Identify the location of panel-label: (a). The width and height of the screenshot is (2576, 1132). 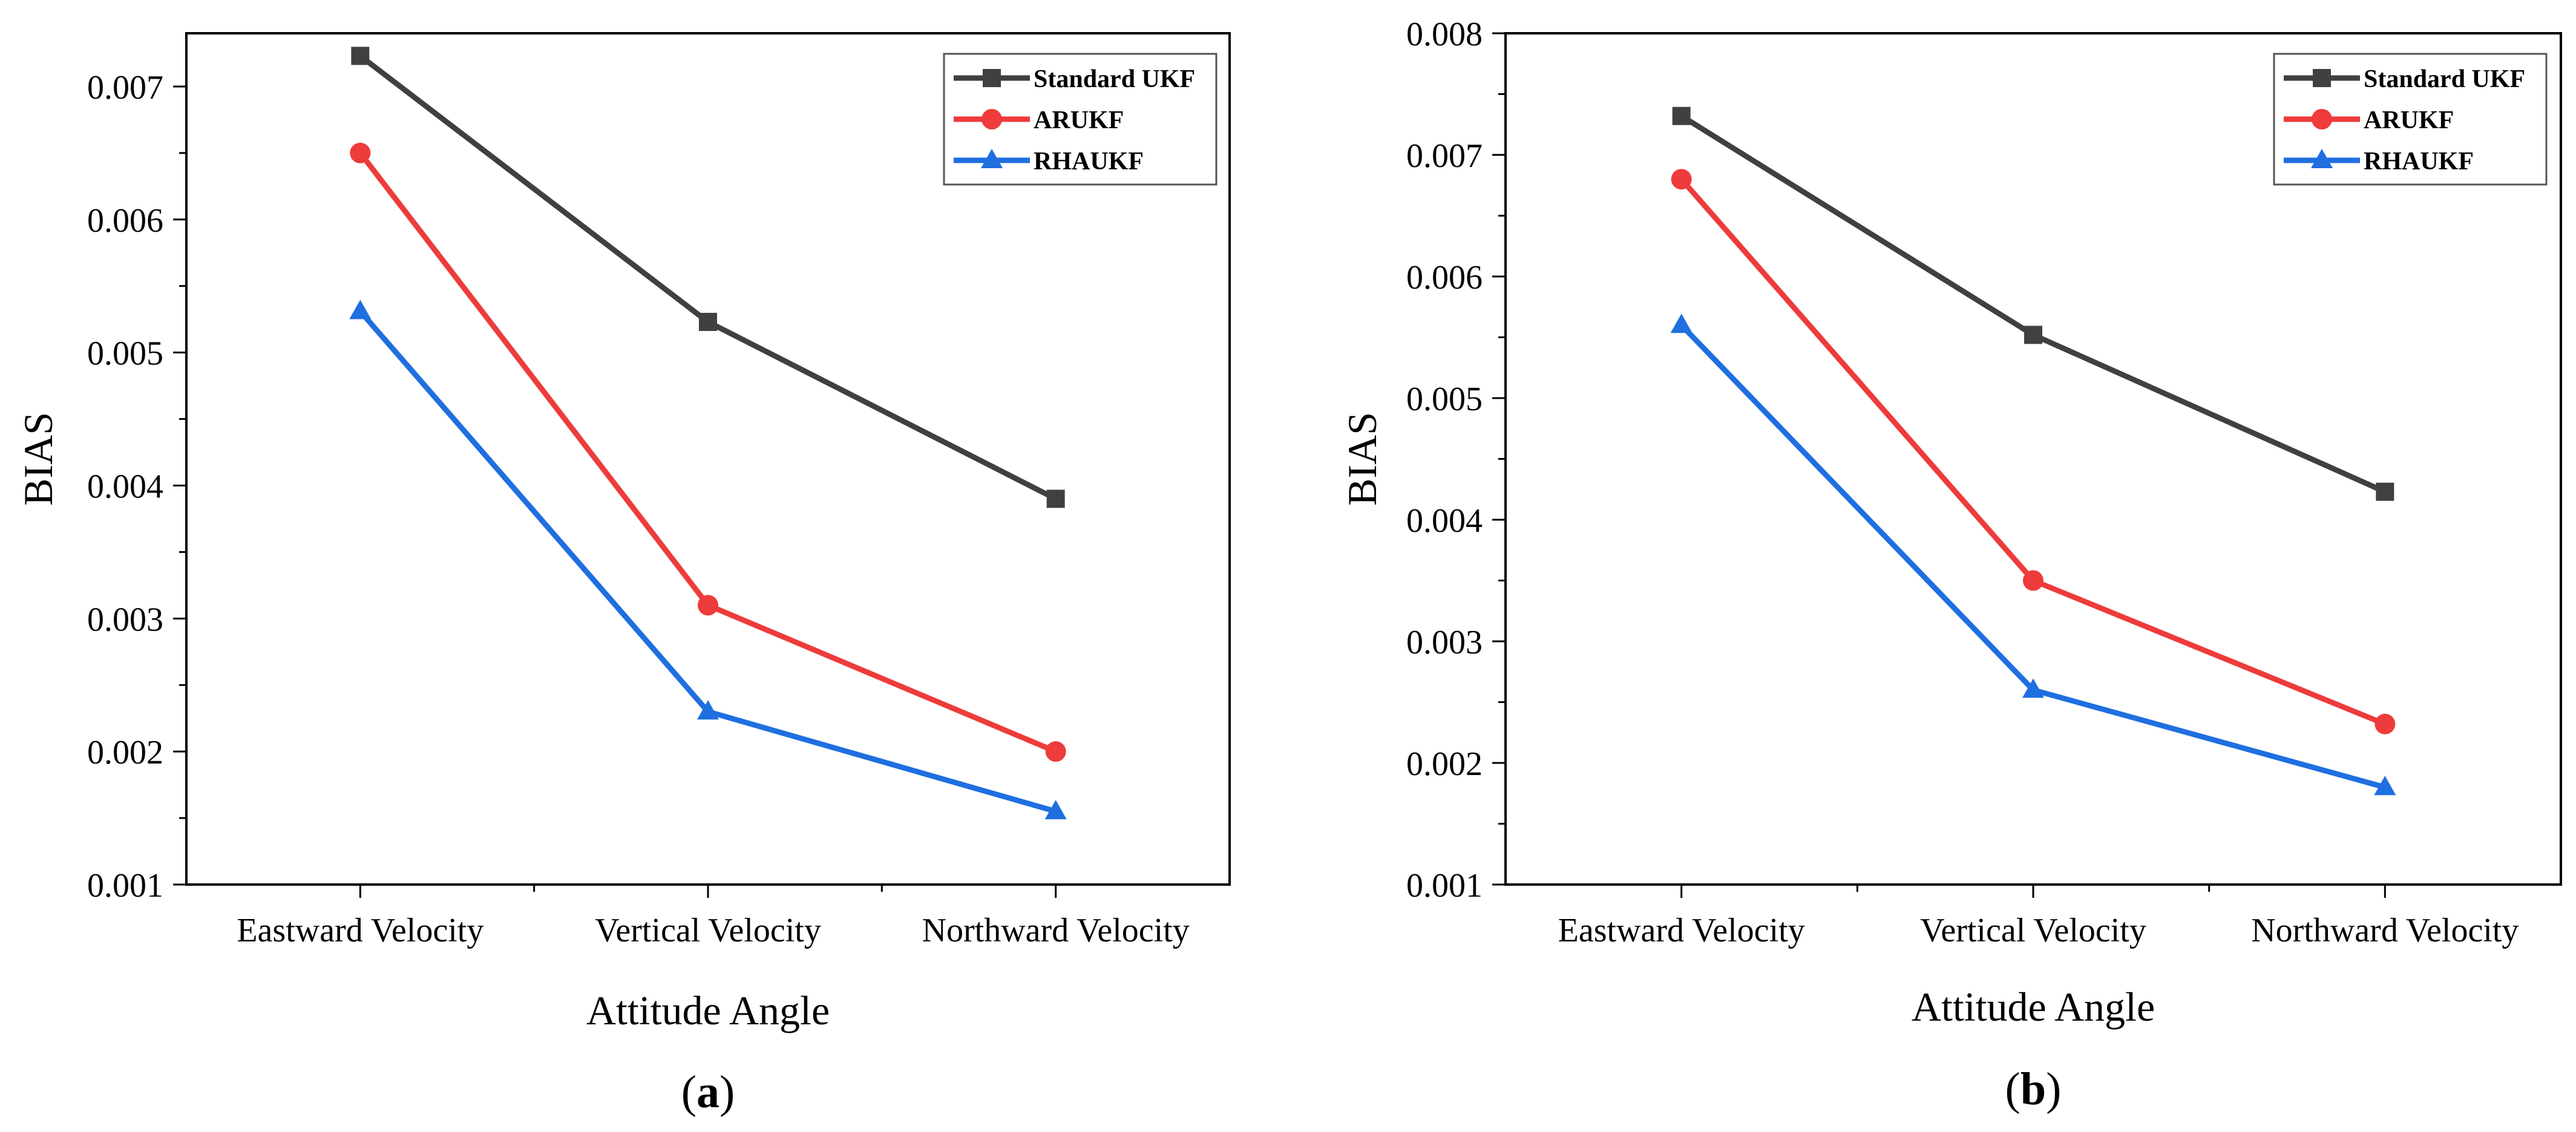
(708, 1092).